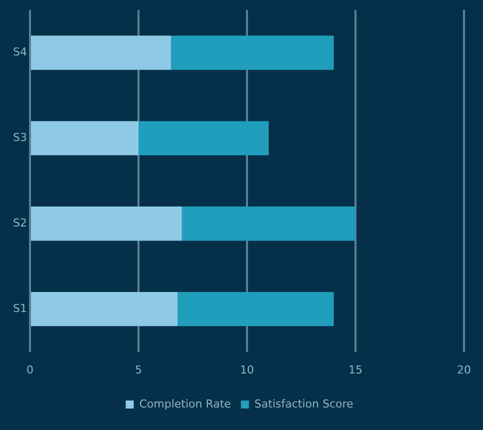  What do you see at coordinates (464, 369) in the screenshot?
I see `x-tick-label: 20` at bounding box center [464, 369].